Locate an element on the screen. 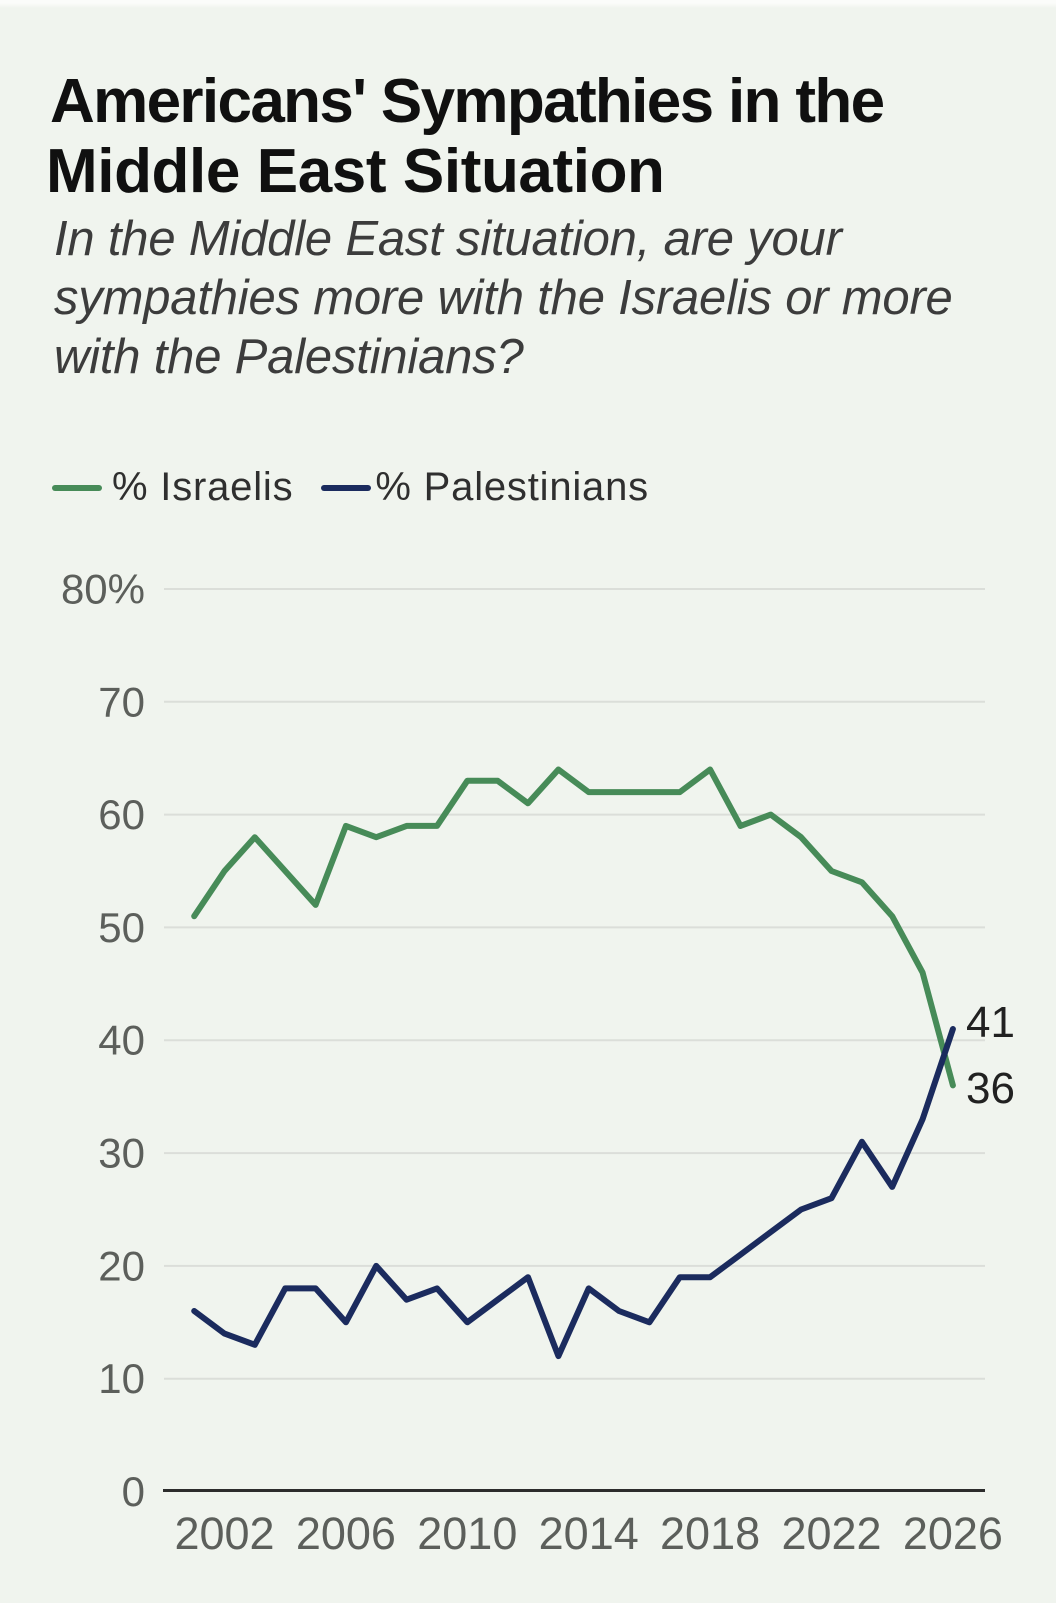 The height and width of the screenshot is (1603, 1056). svg-text: 10 is located at coordinates (121, 1378).